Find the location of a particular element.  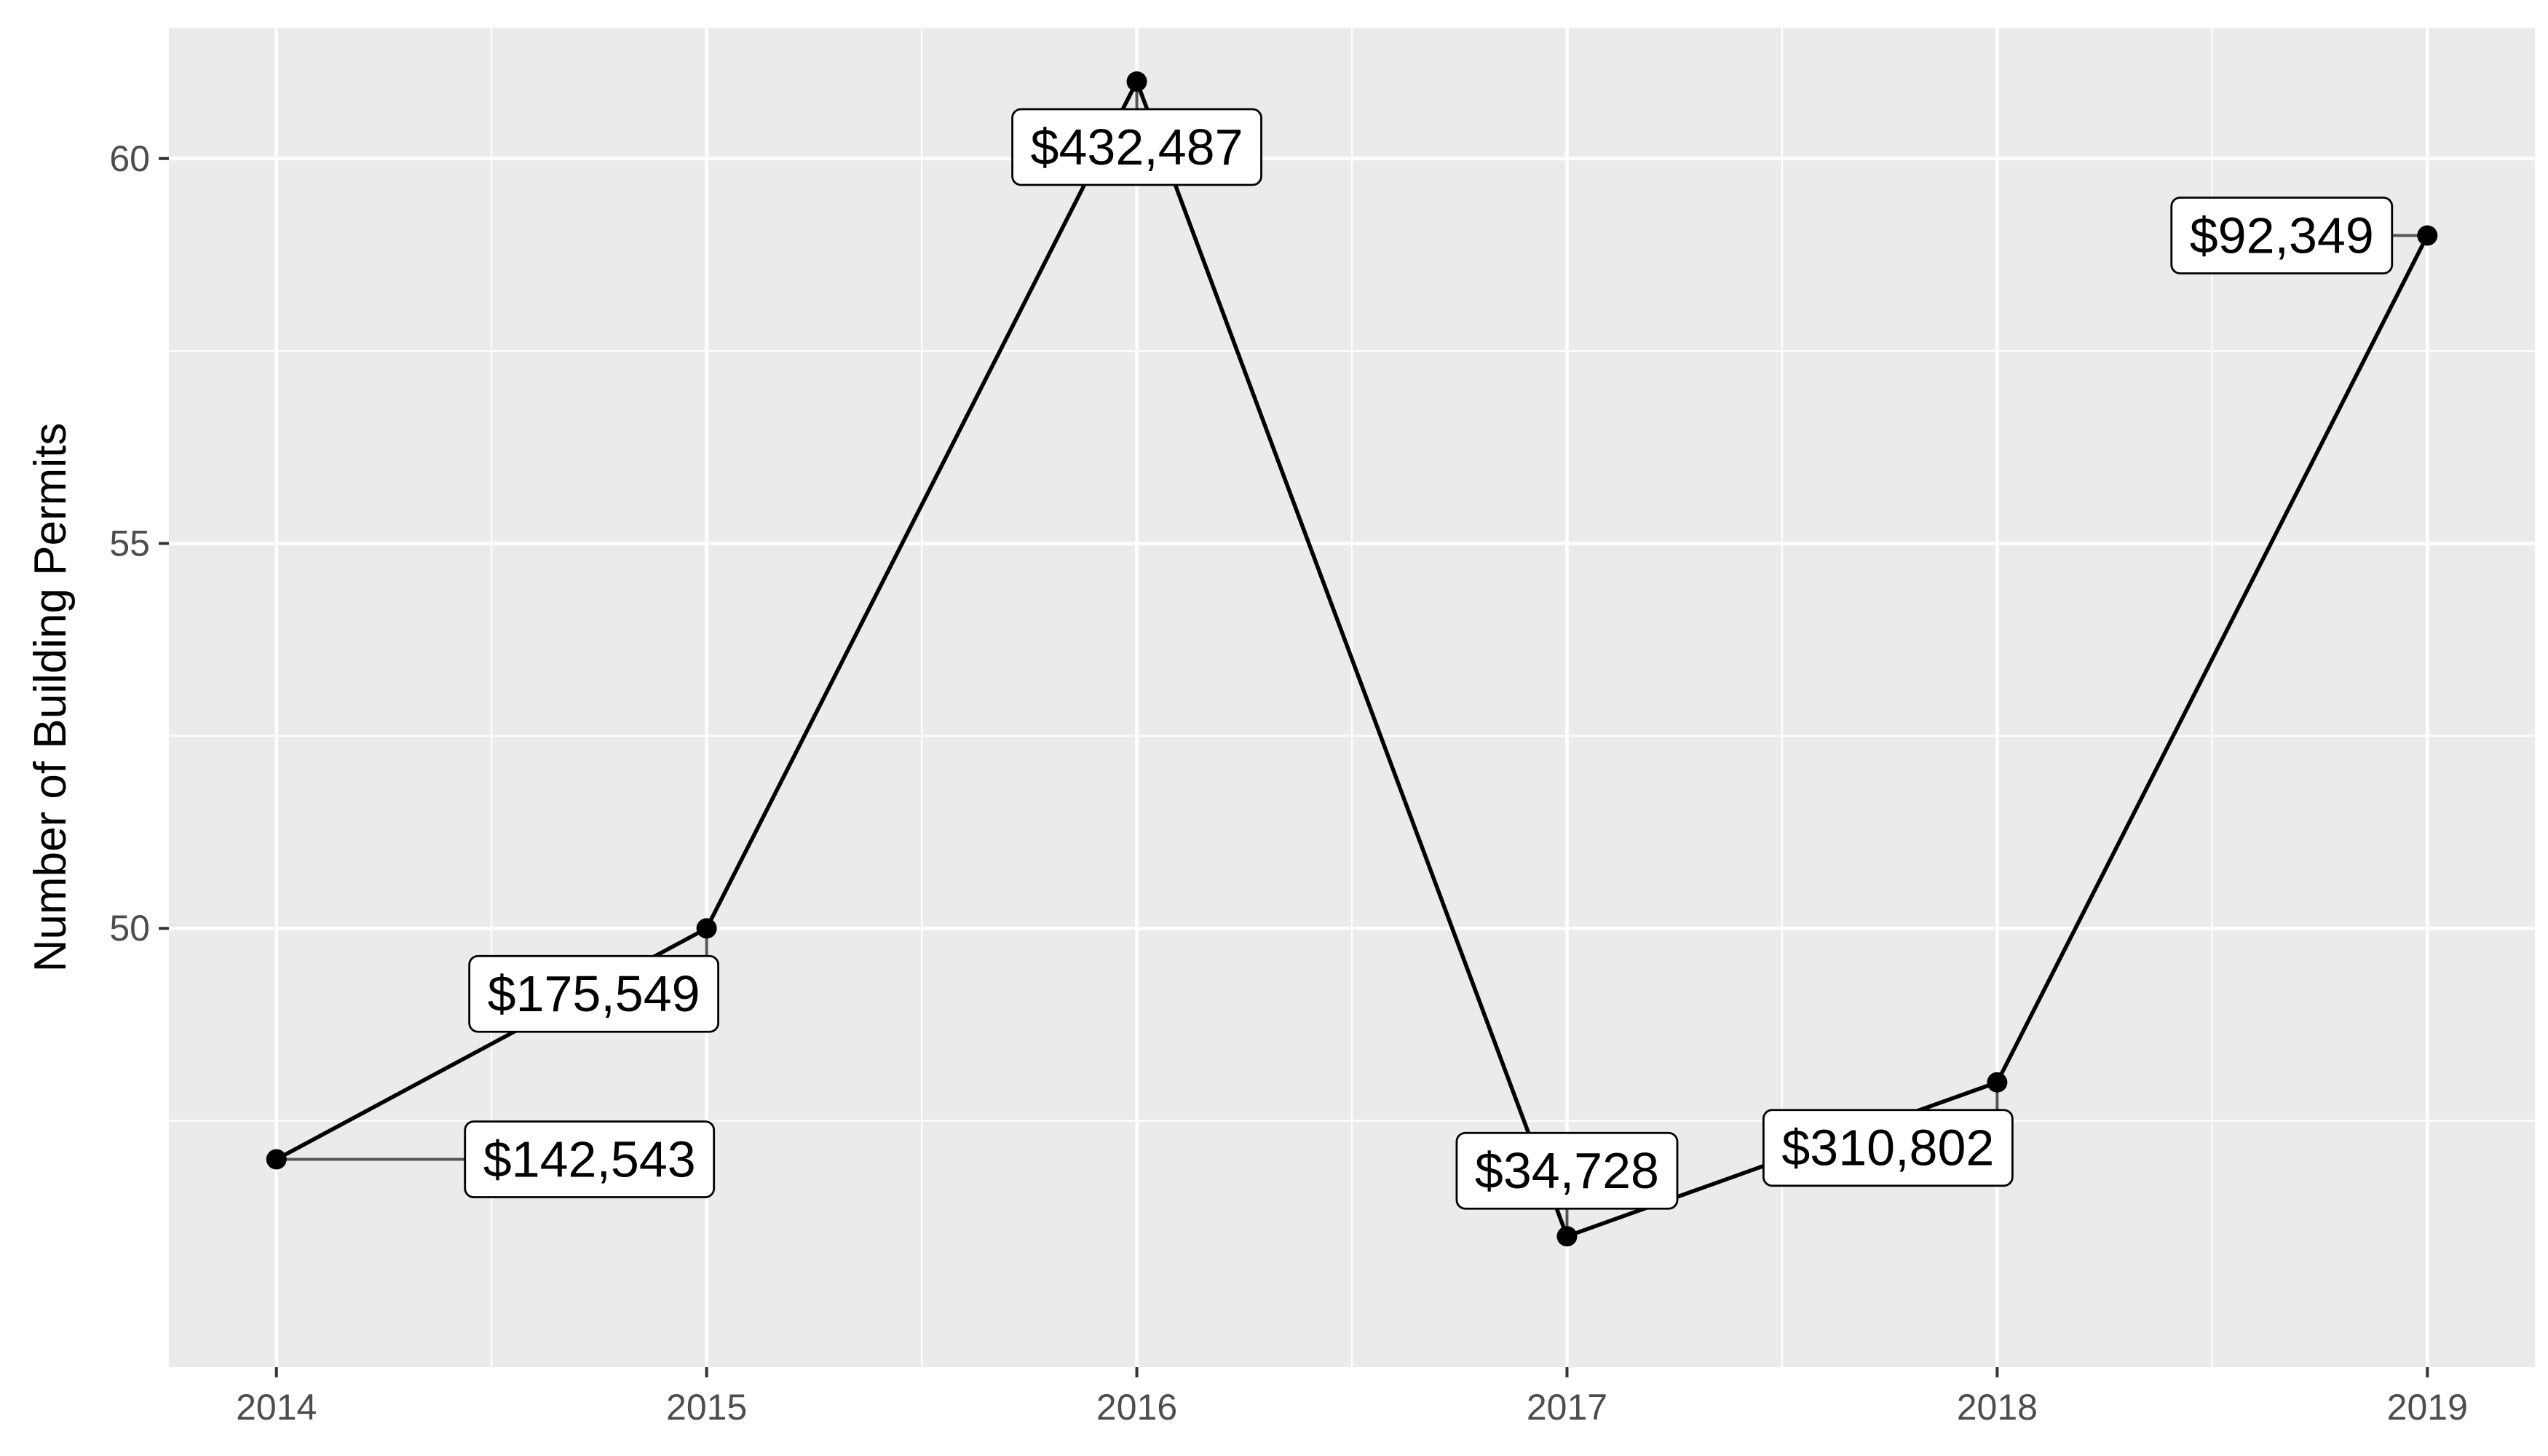

data-label-group: $432,487 is located at coordinates (1136, 147).